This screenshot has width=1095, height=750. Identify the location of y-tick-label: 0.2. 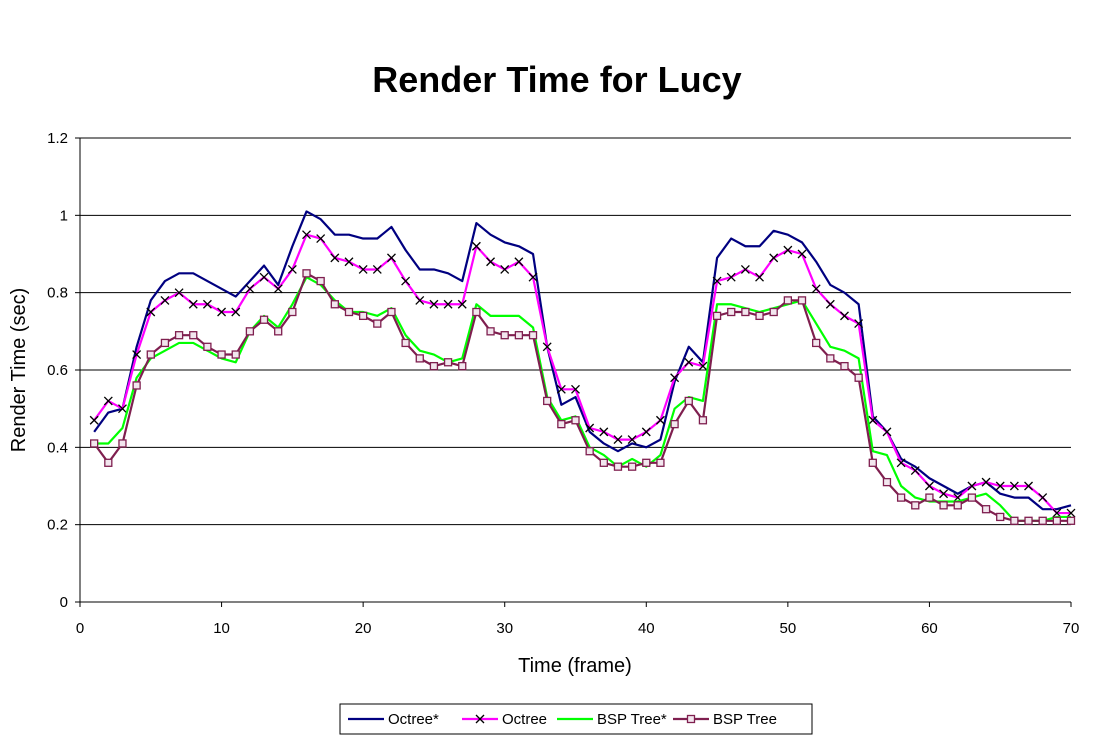
(57, 525).